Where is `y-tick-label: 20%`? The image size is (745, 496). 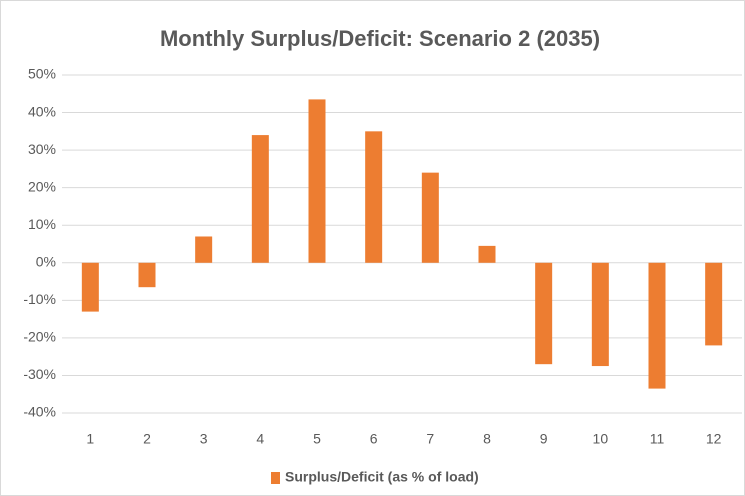
y-tick-label: 20% is located at coordinates (42, 186).